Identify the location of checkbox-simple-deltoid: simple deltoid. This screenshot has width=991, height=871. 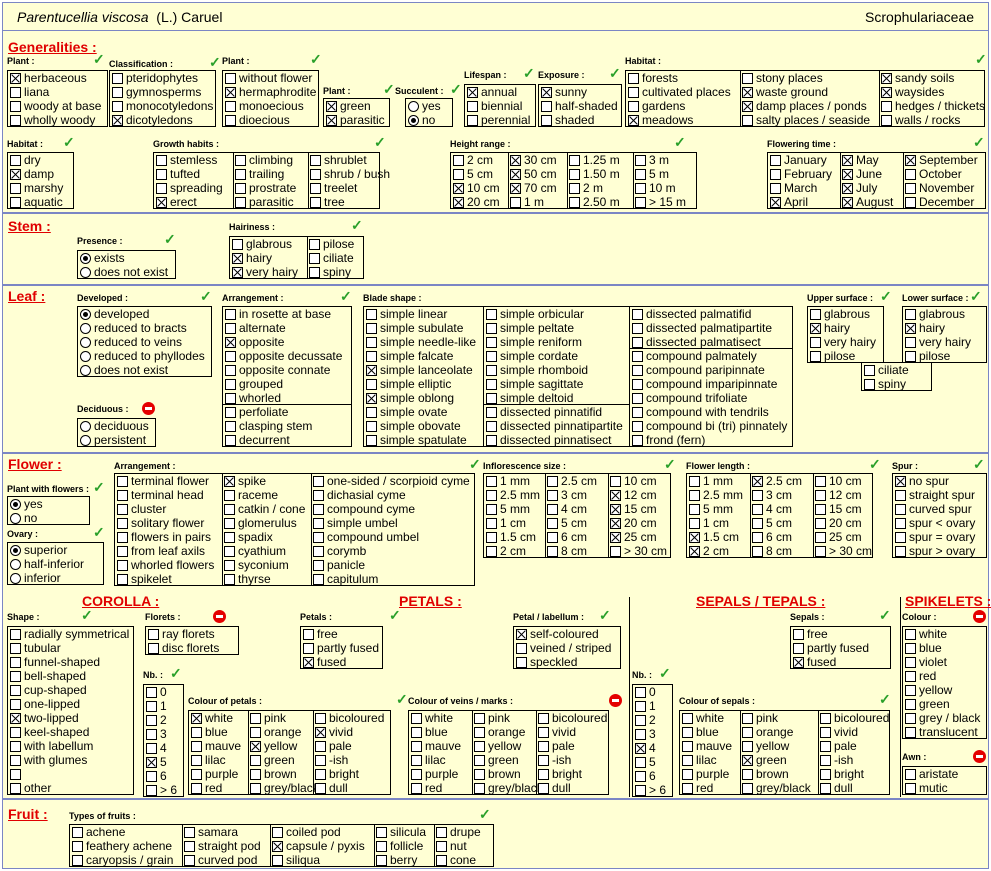
(557, 398).